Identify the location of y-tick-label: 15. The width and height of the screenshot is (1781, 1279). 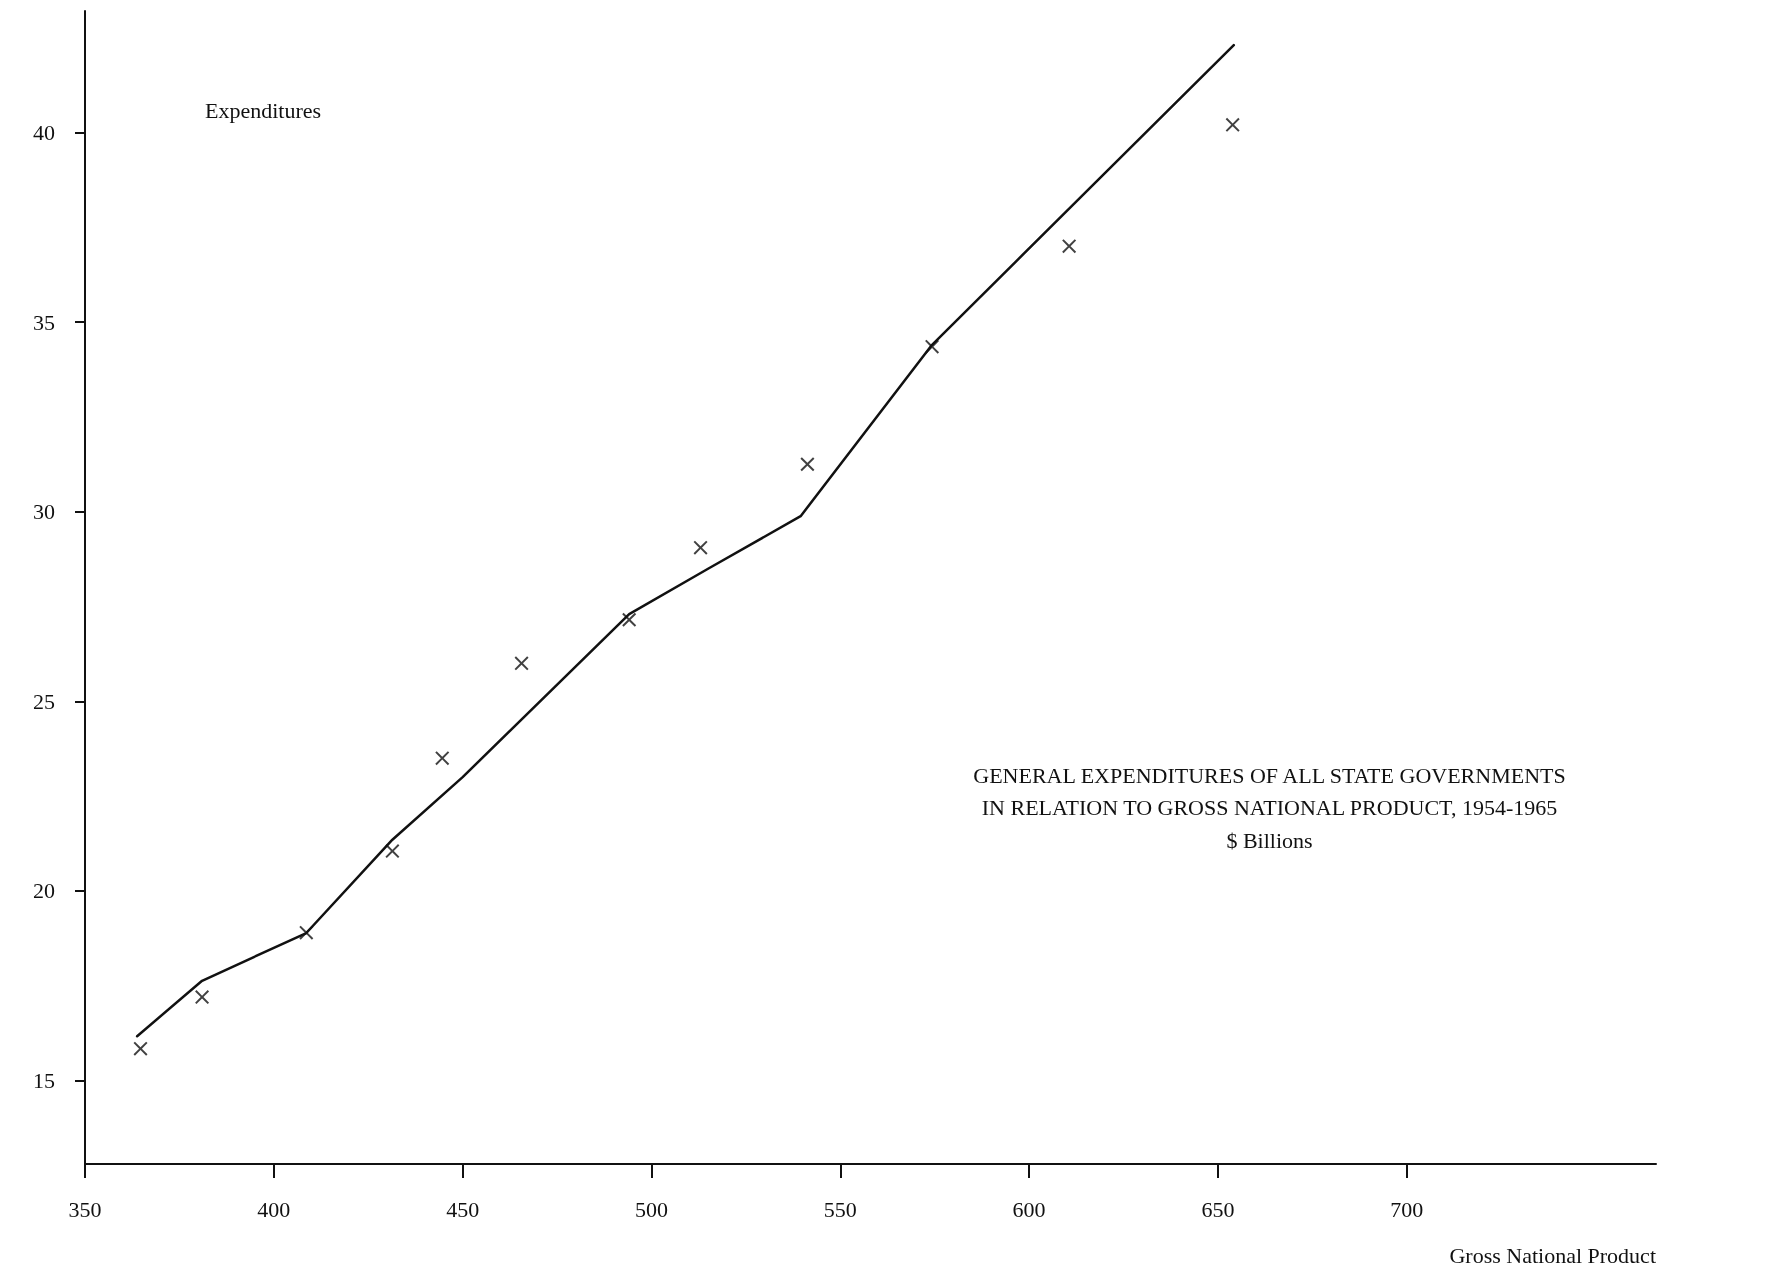
(44, 1081).